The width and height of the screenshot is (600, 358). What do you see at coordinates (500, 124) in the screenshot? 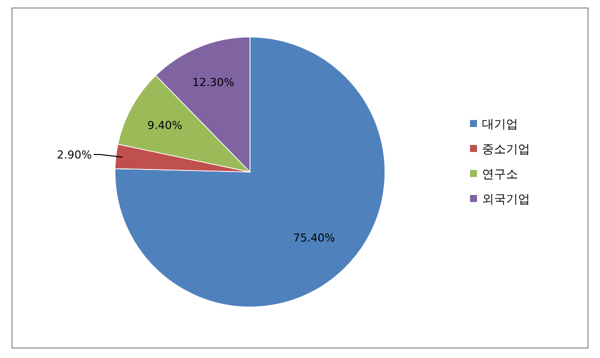
I see `legend-label: 대기업` at bounding box center [500, 124].